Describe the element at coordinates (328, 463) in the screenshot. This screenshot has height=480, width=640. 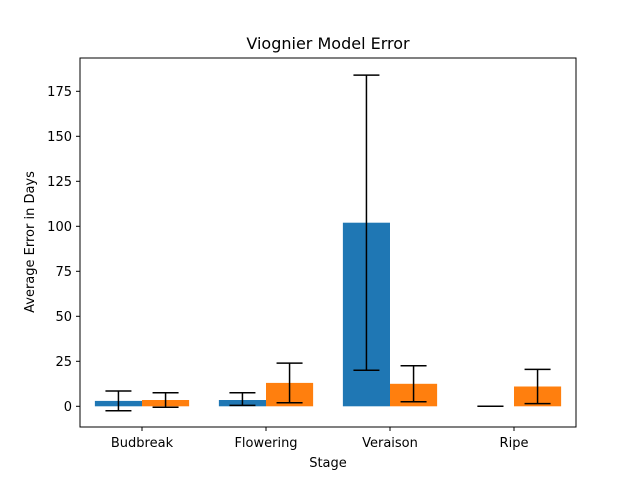
I see `x-axis-label: Stage` at that location.